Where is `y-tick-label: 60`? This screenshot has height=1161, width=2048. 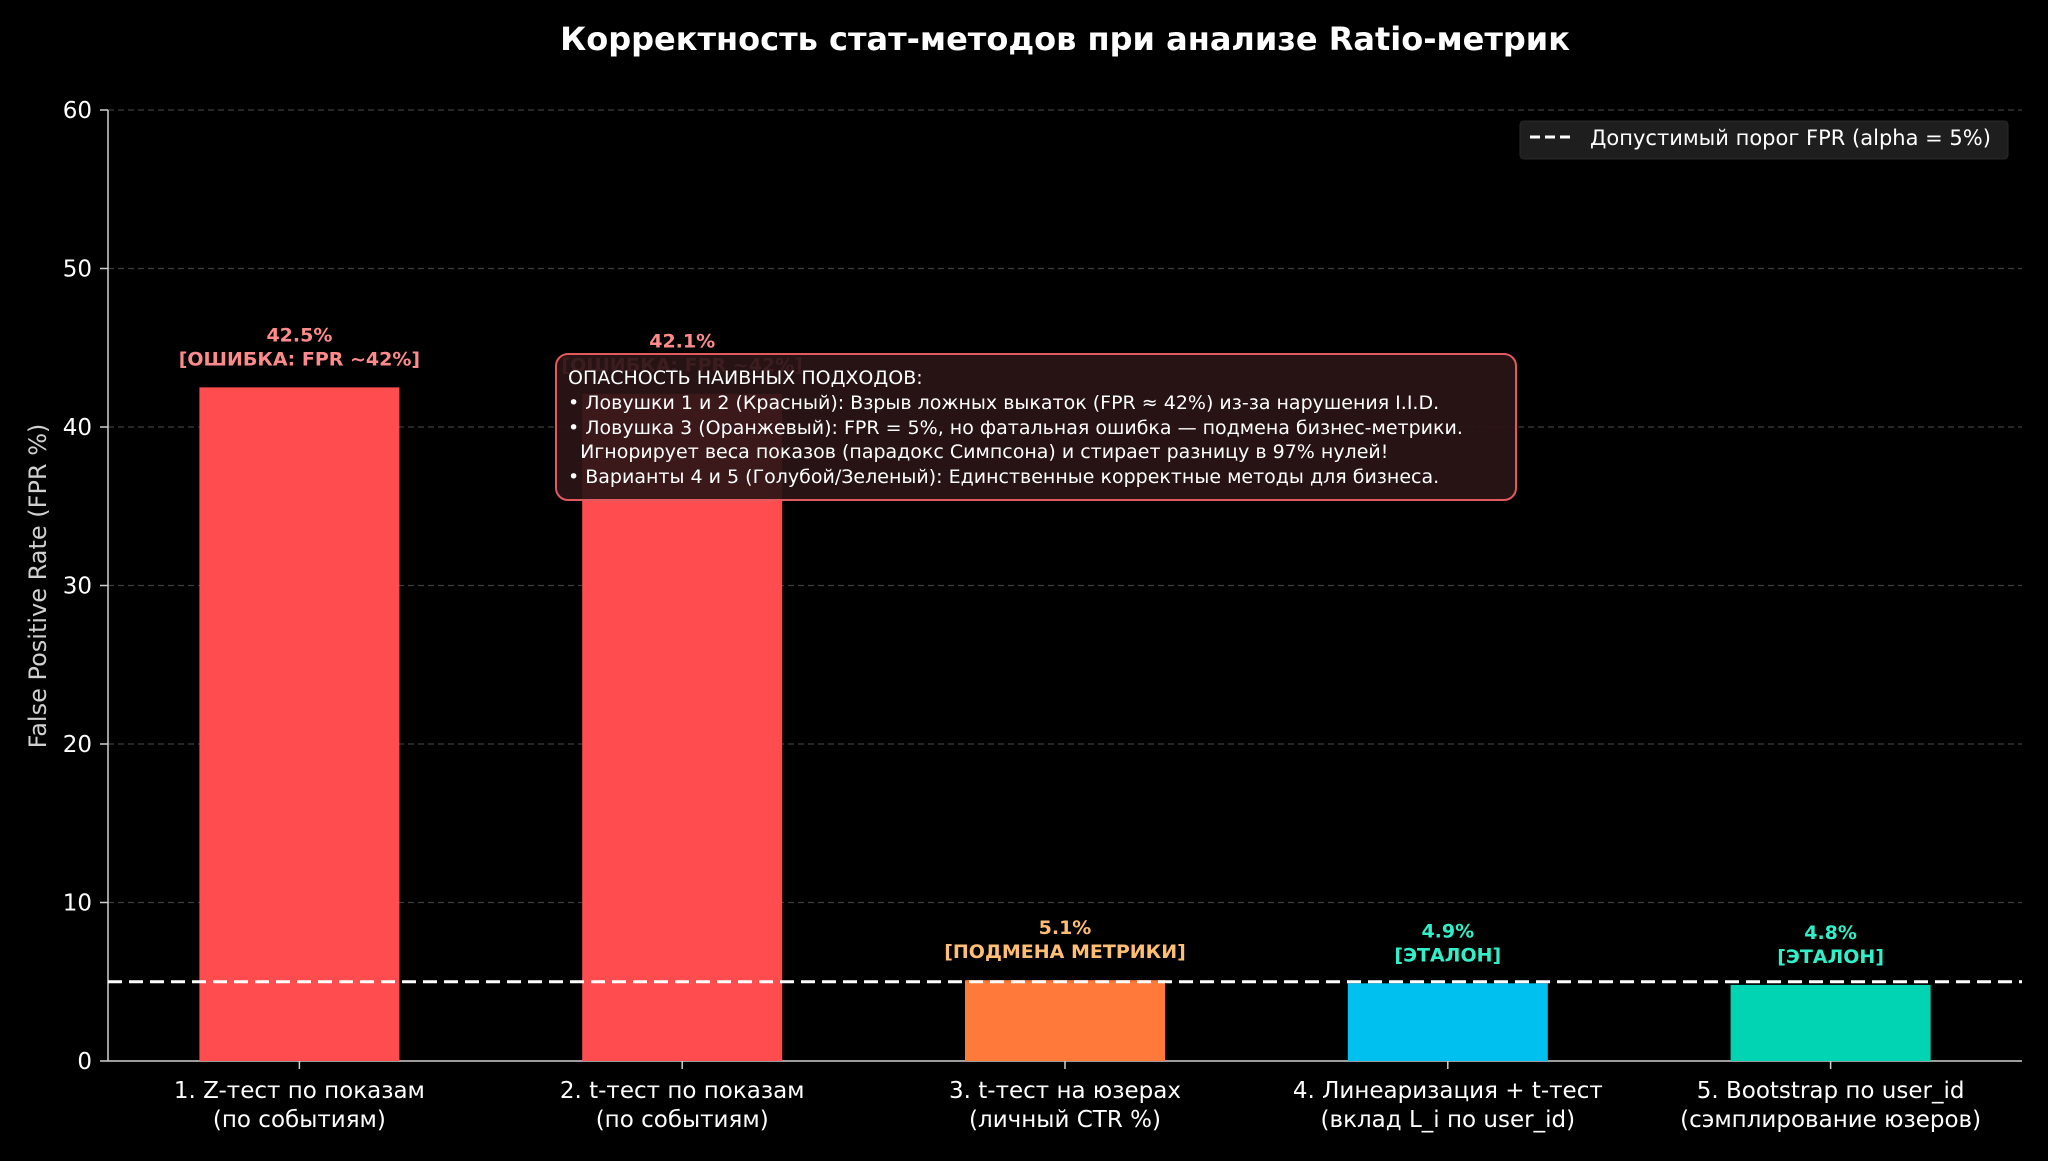 y-tick-label: 60 is located at coordinates (77, 111).